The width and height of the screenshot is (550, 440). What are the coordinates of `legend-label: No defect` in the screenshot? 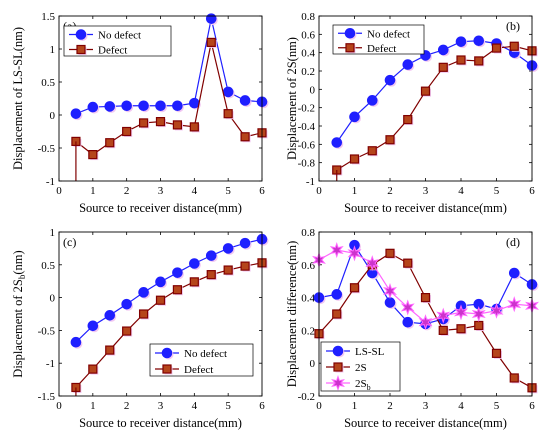 It's located at (205, 354).